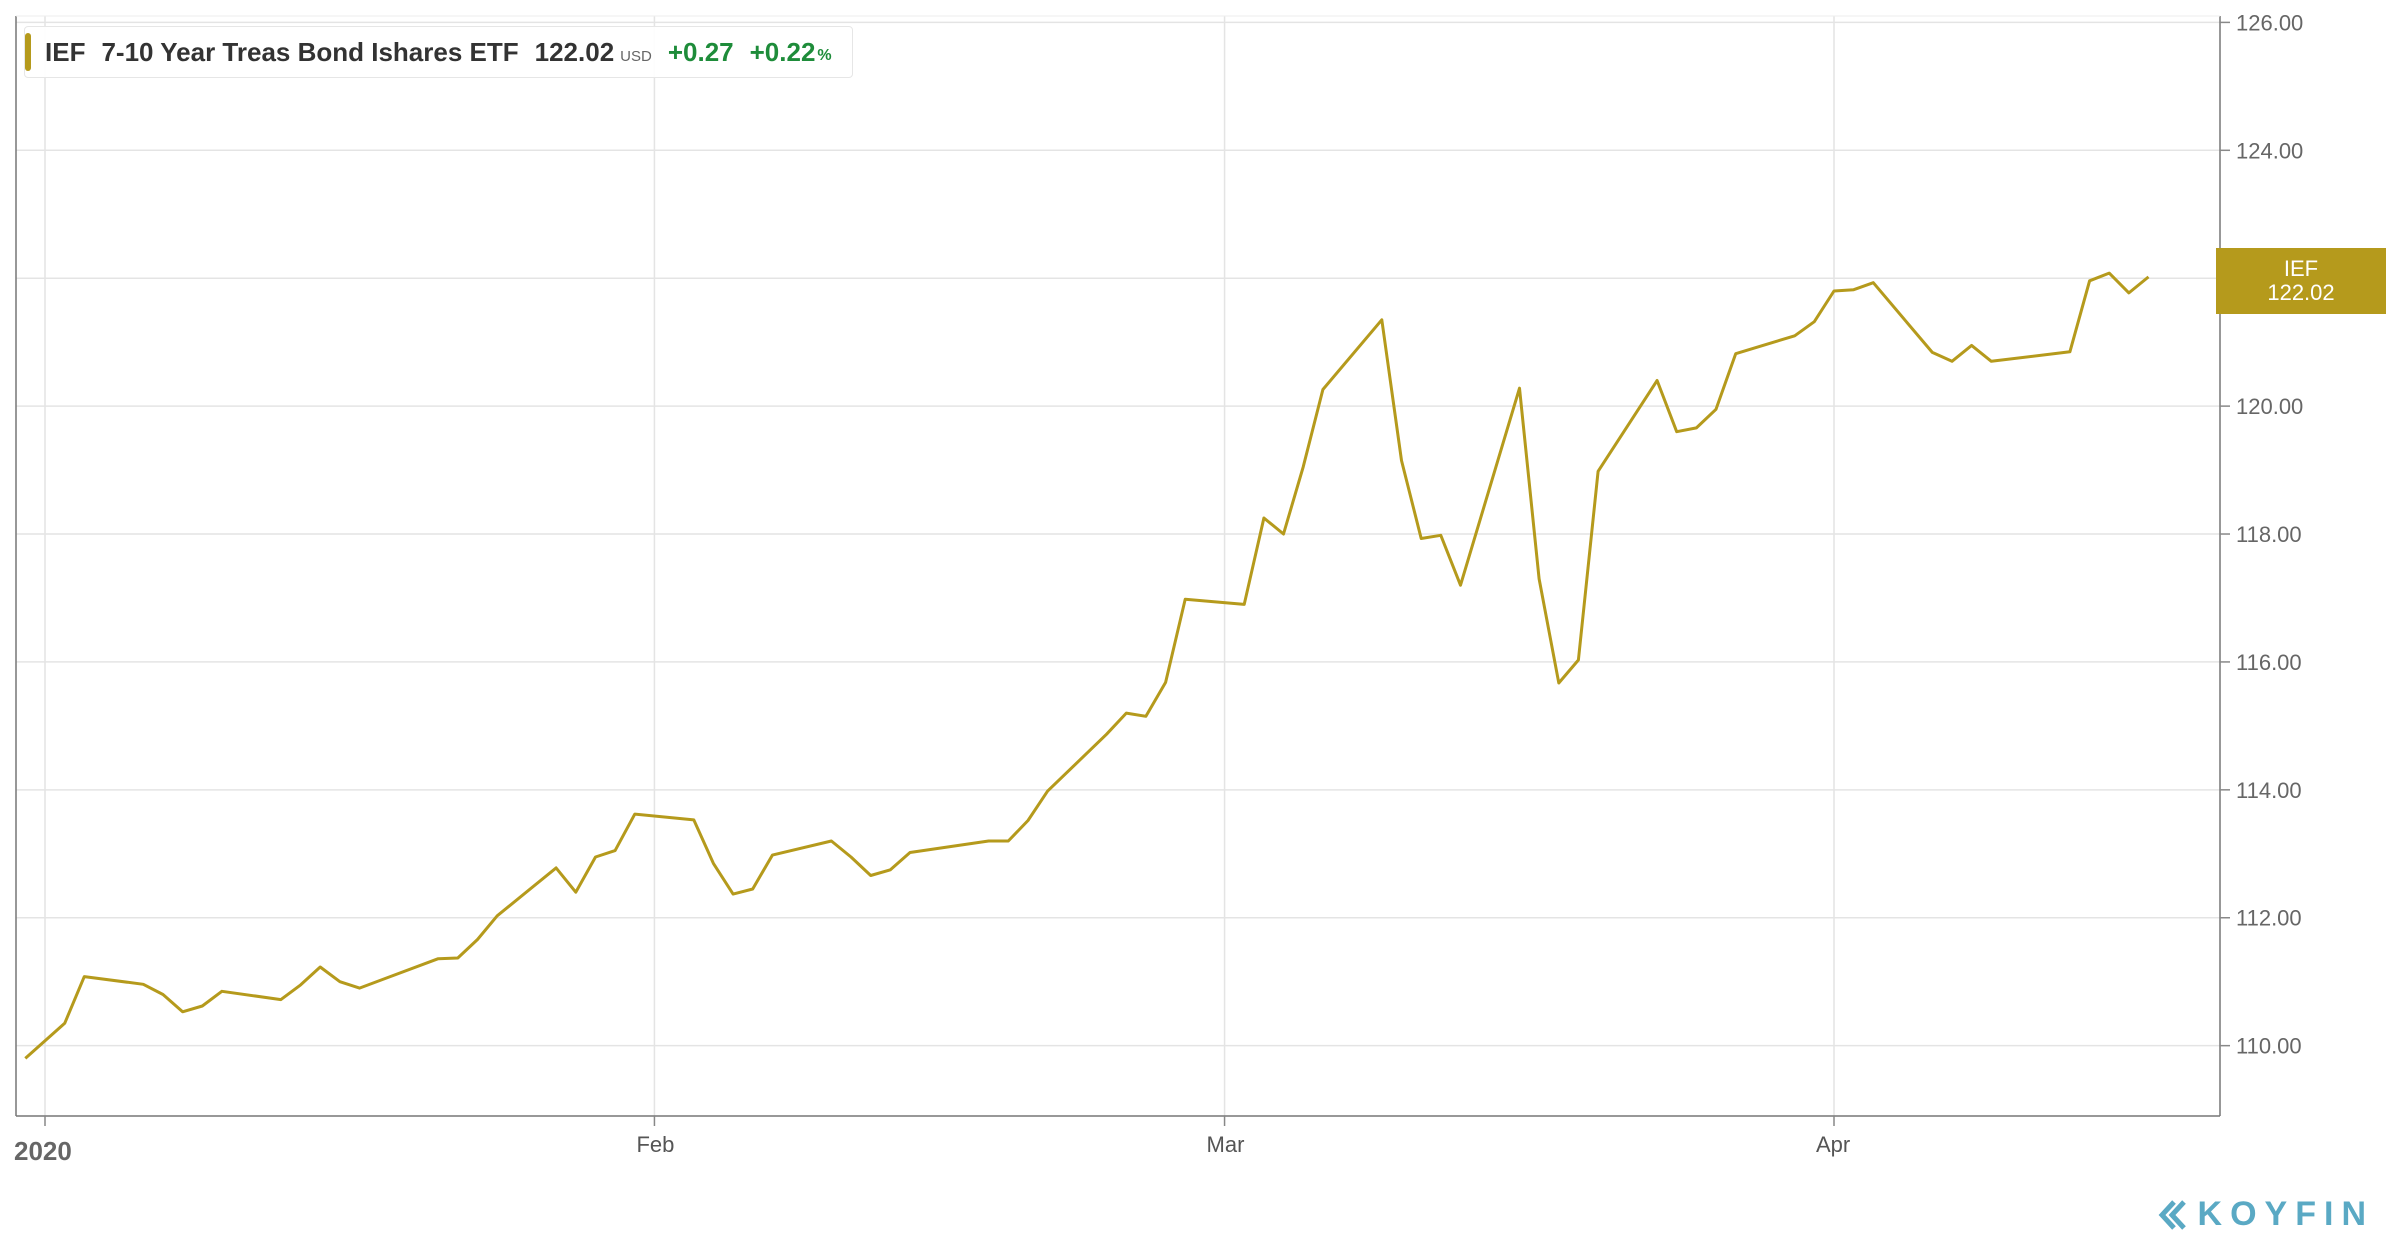 The width and height of the screenshot is (2400, 1240). What do you see at coordinates (700, 51) in the screenshot?
I see `legend-change: +0.27` at bounding box center [700, 51].